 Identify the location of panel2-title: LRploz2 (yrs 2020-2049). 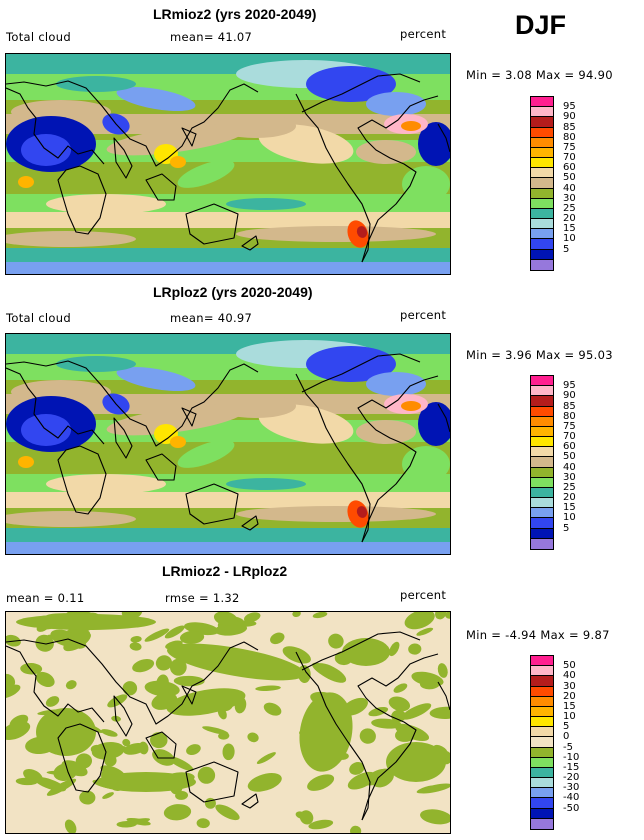
(233, 292).